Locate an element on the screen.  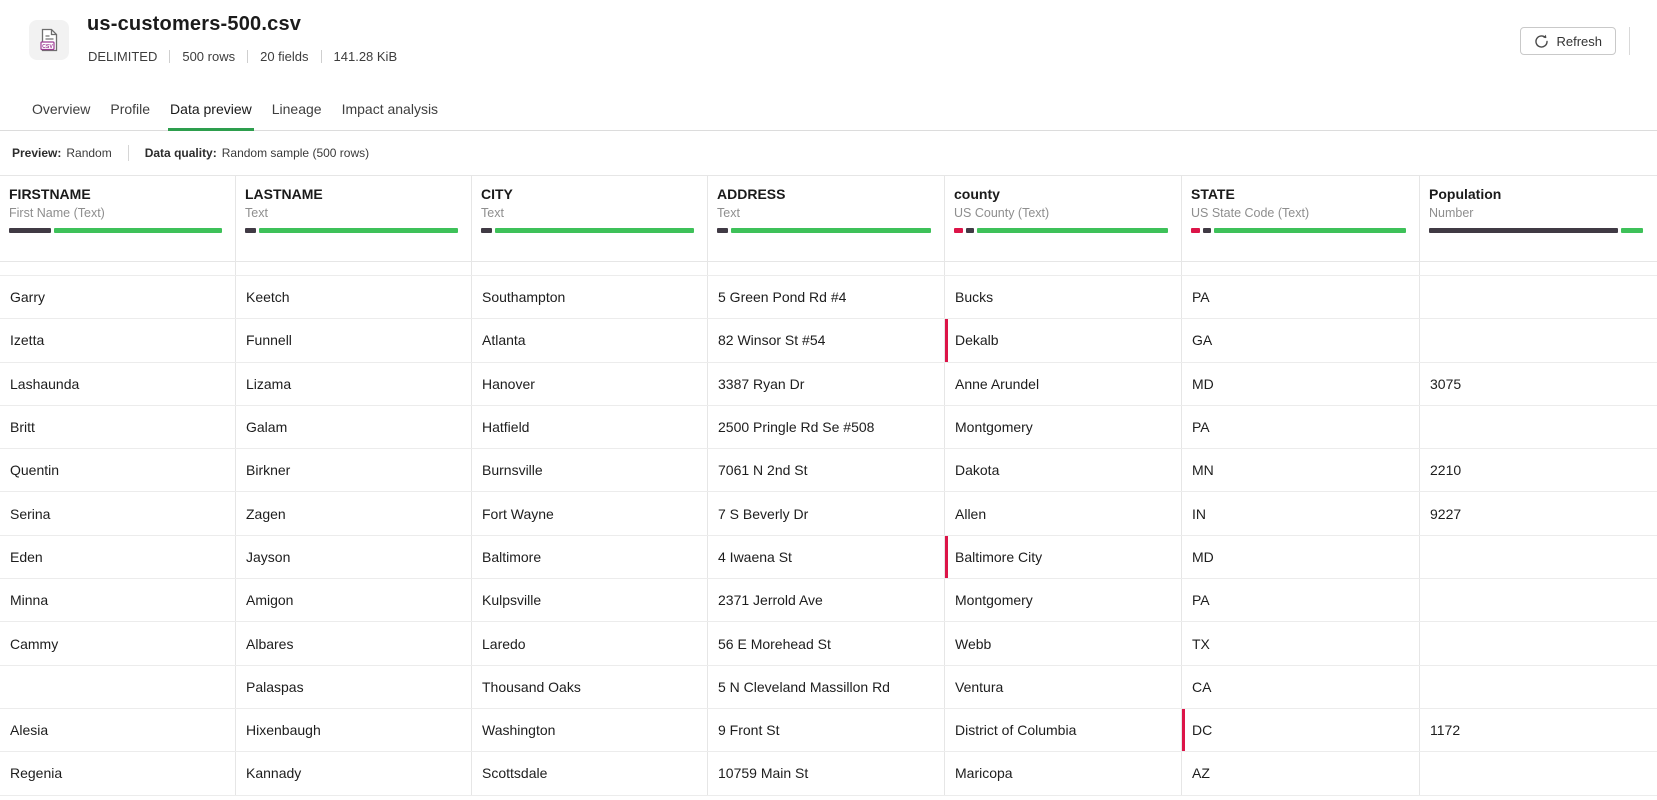
preview-divider is located at coordinates (128, 153).